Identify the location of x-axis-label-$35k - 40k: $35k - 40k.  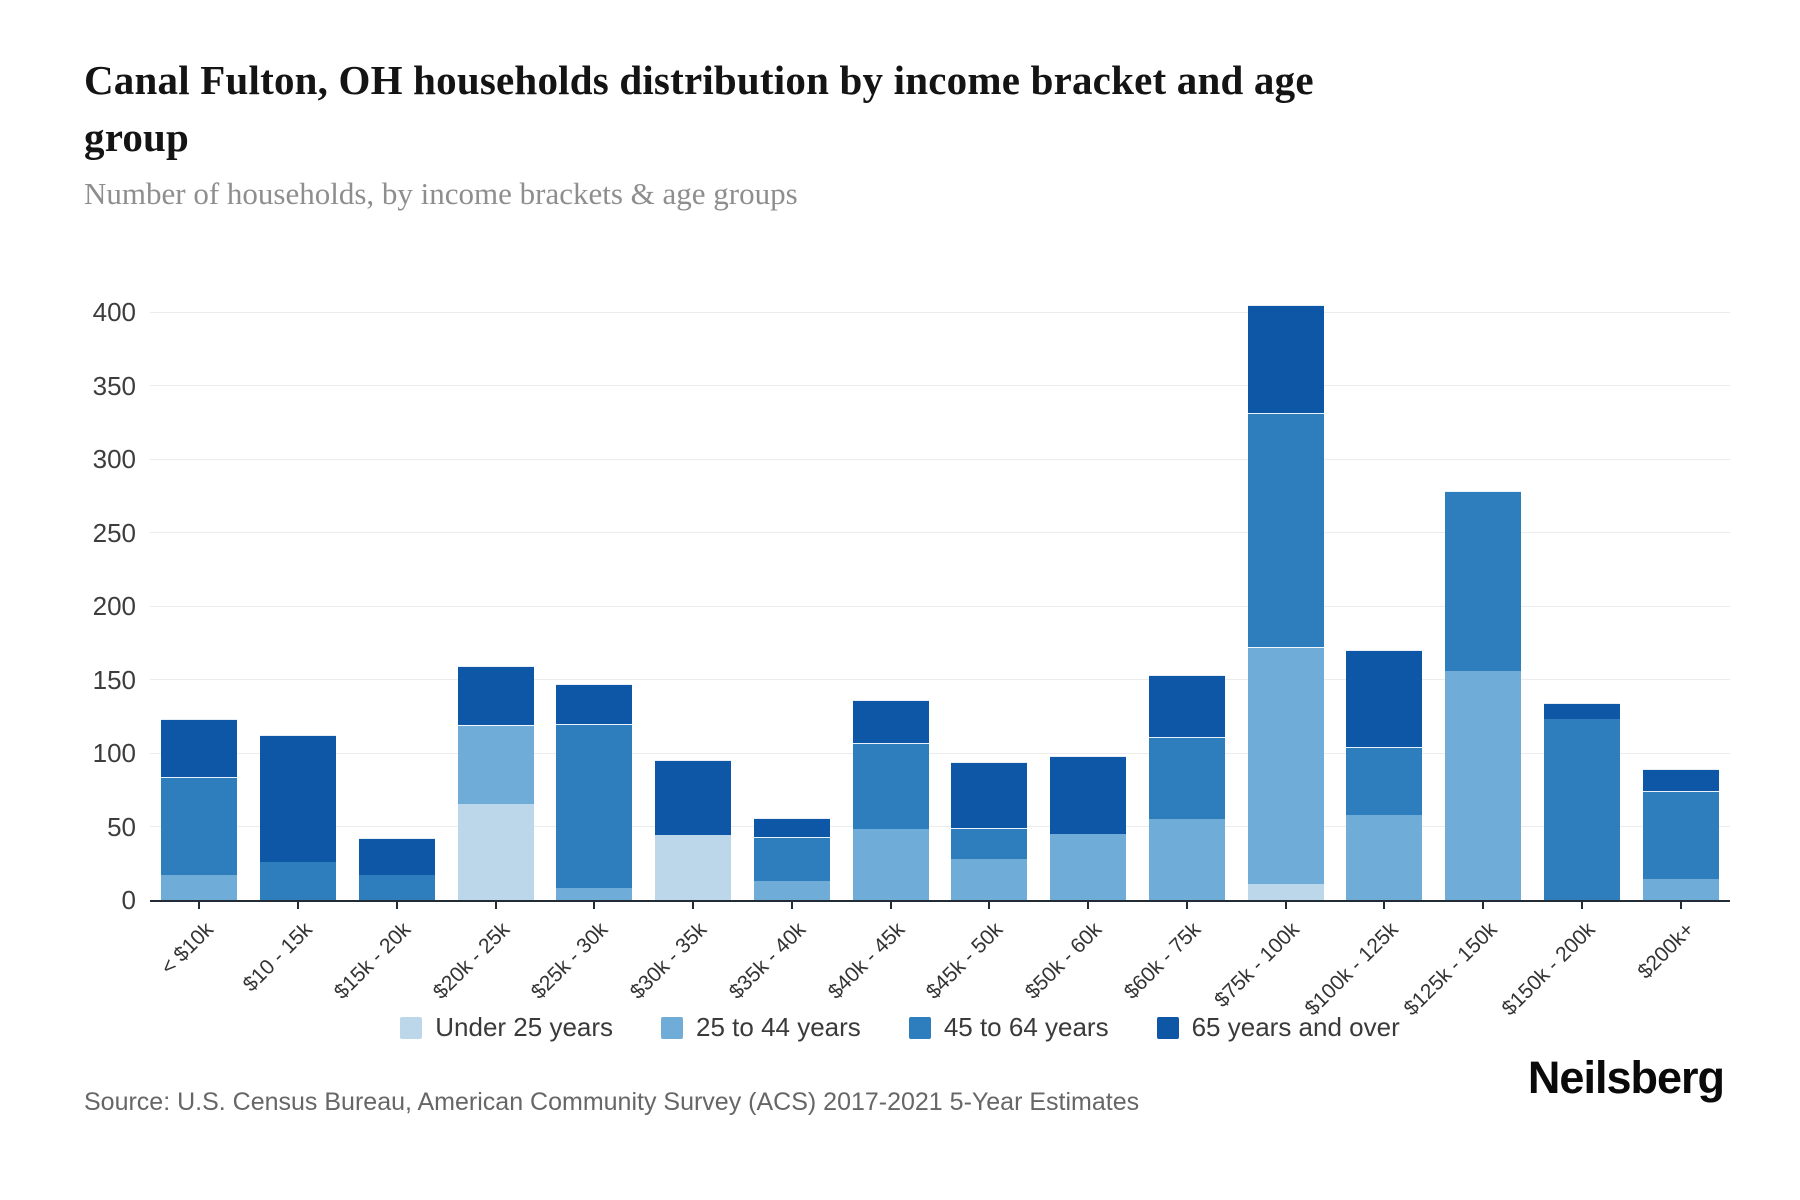
(767, 961).